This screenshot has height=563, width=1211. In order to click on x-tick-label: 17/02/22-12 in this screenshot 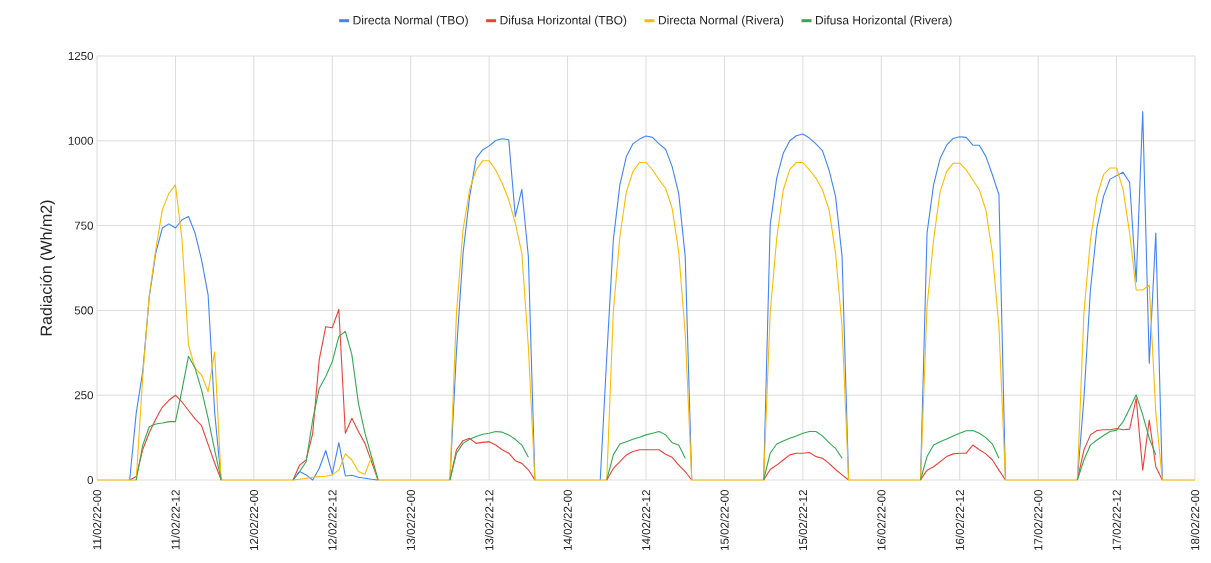, I will do `click(1116, 520)`.